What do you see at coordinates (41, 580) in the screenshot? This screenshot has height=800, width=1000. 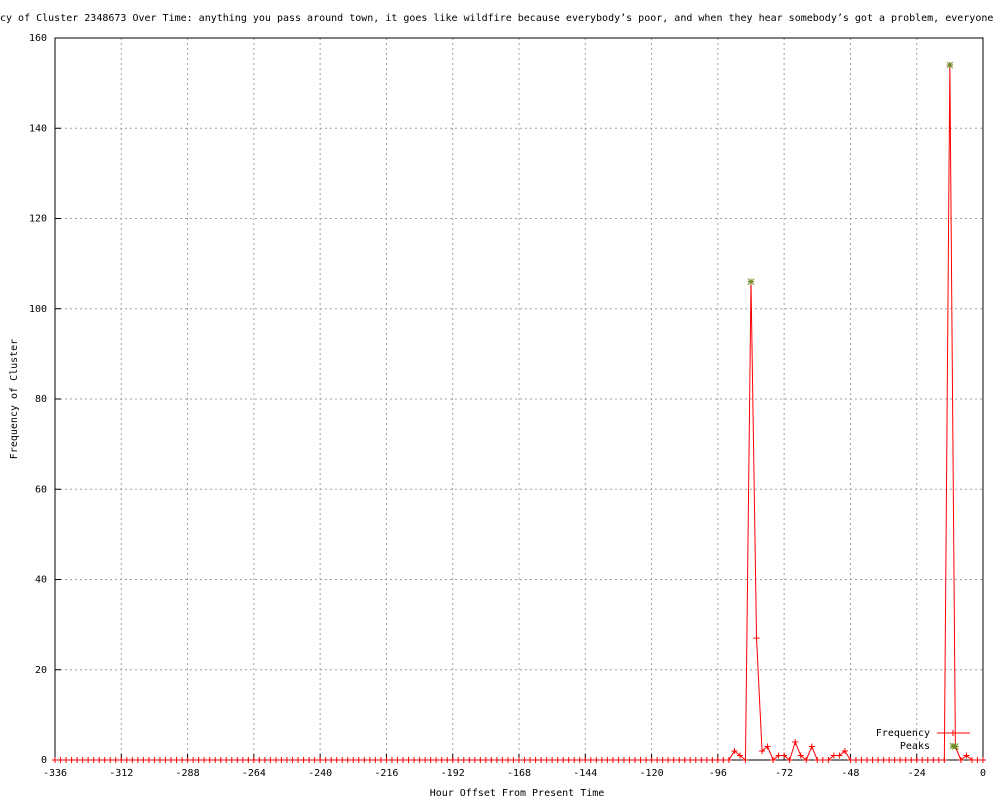 I see `y-tick-label: 40` at bounding box center [41, 580].